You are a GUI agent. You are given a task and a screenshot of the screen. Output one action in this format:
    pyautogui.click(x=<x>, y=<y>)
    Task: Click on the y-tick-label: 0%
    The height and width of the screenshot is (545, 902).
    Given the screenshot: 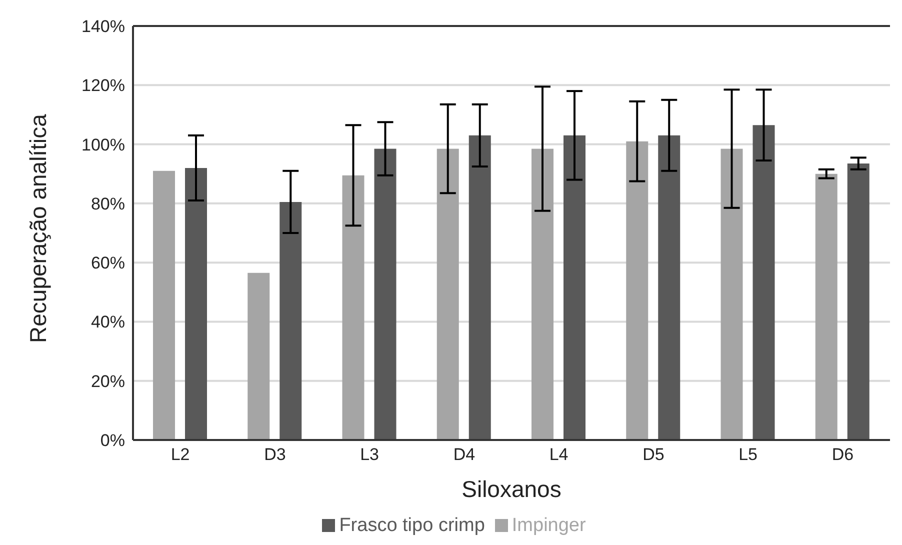 What is the action you would take?
    pyautogui.click(x=112, y=440)
    